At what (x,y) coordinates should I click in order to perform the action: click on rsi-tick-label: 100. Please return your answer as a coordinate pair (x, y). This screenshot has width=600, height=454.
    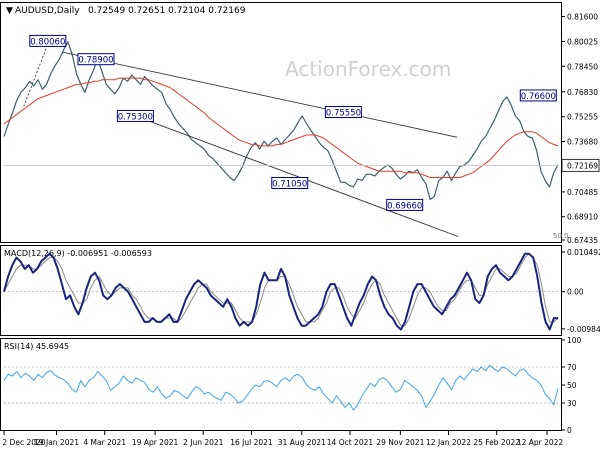
    Looking at the image, I should click on (574, 340).